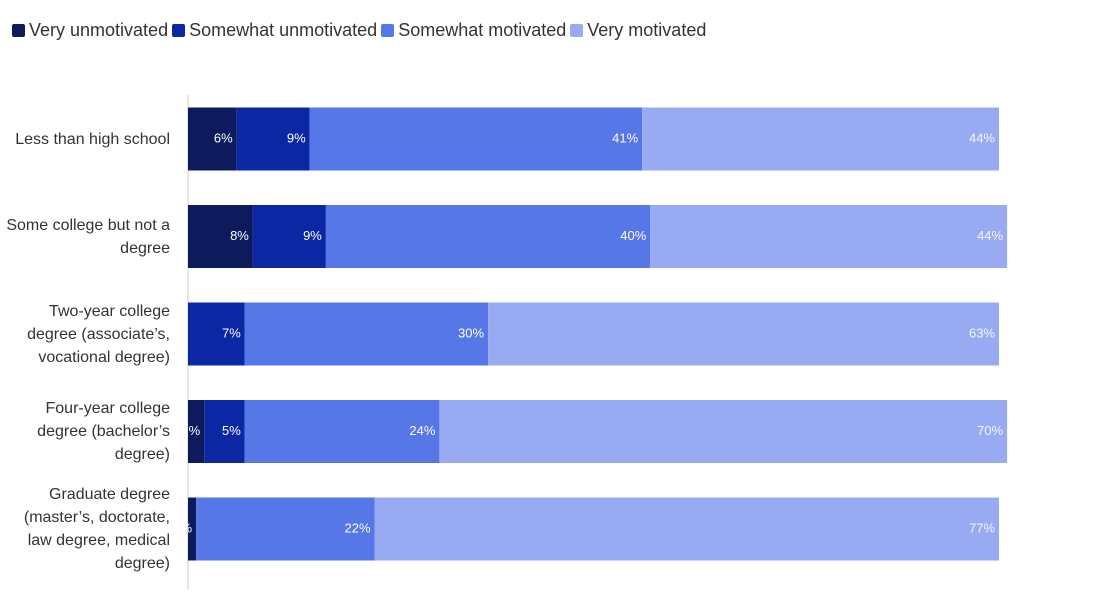 The height and width of the screenshot is (600, 1095). What do you see at coordinates (231, 332) in the screenshot?
I see `value-label: 7%` at bounding box center [231, 332].